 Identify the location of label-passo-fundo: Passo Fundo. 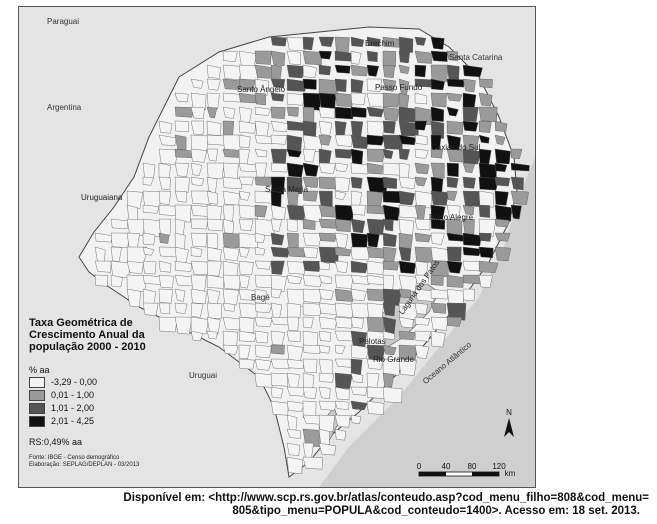
(399, 87).